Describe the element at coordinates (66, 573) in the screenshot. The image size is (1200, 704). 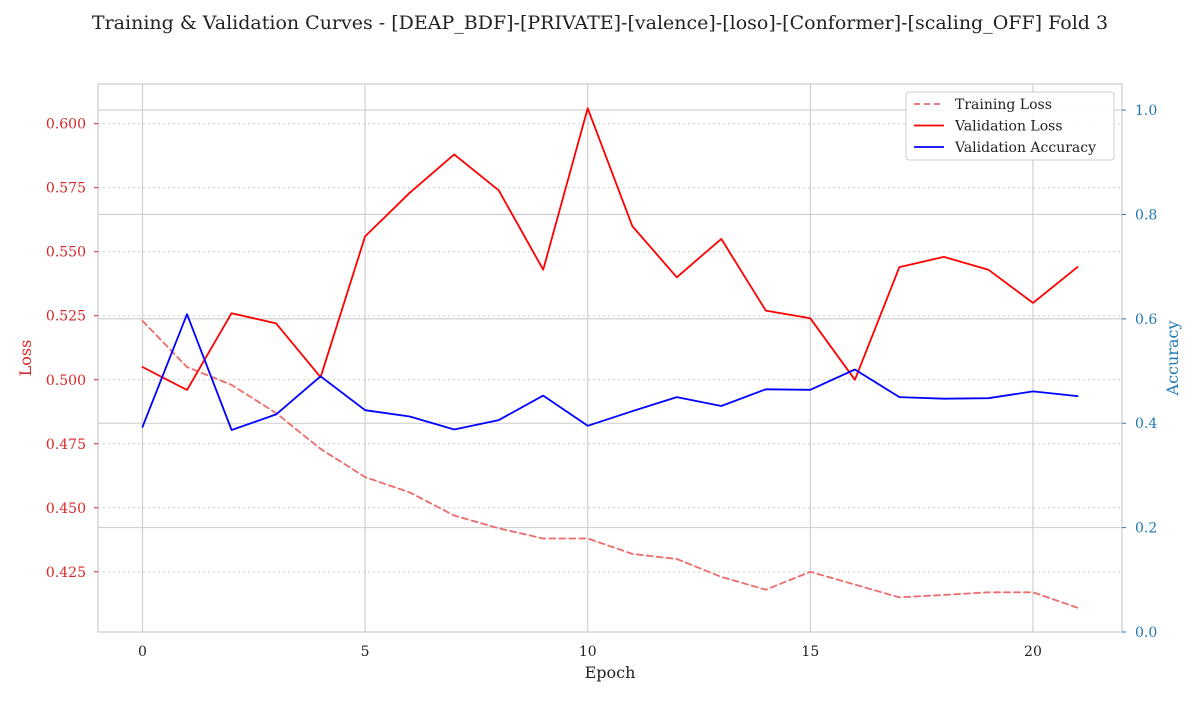
I see `loss-tick-label: 0.425` at that location.